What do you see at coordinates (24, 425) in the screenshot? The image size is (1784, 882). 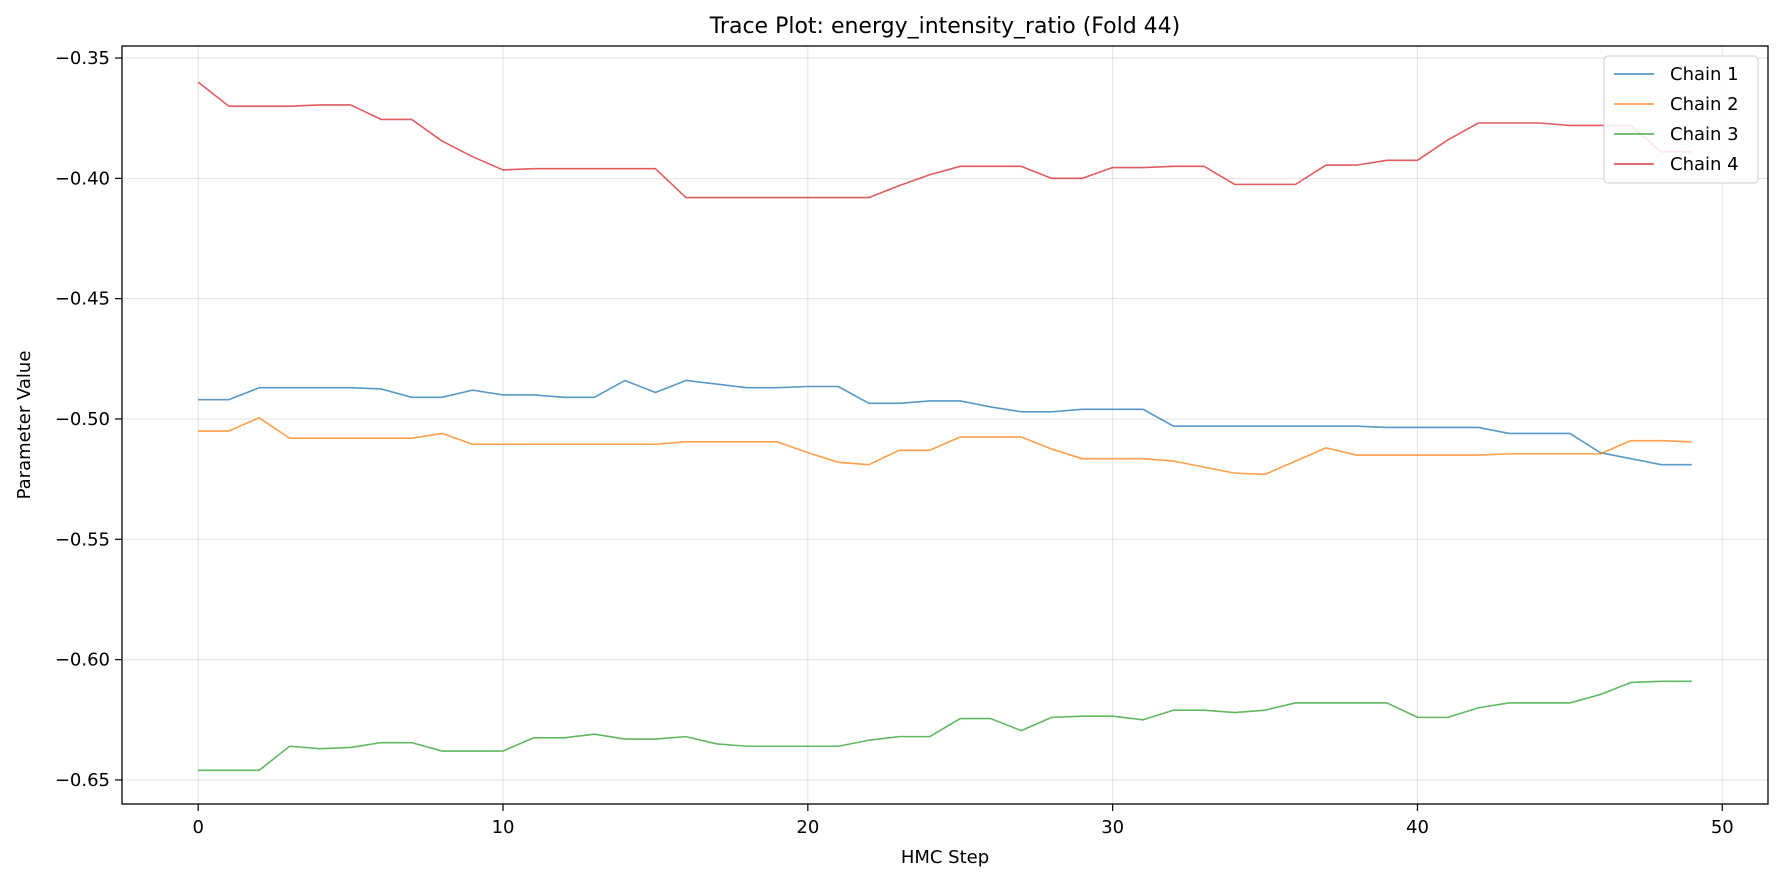 I see `y-axis-label: Parameter Value` at bounding box center [24, 425].